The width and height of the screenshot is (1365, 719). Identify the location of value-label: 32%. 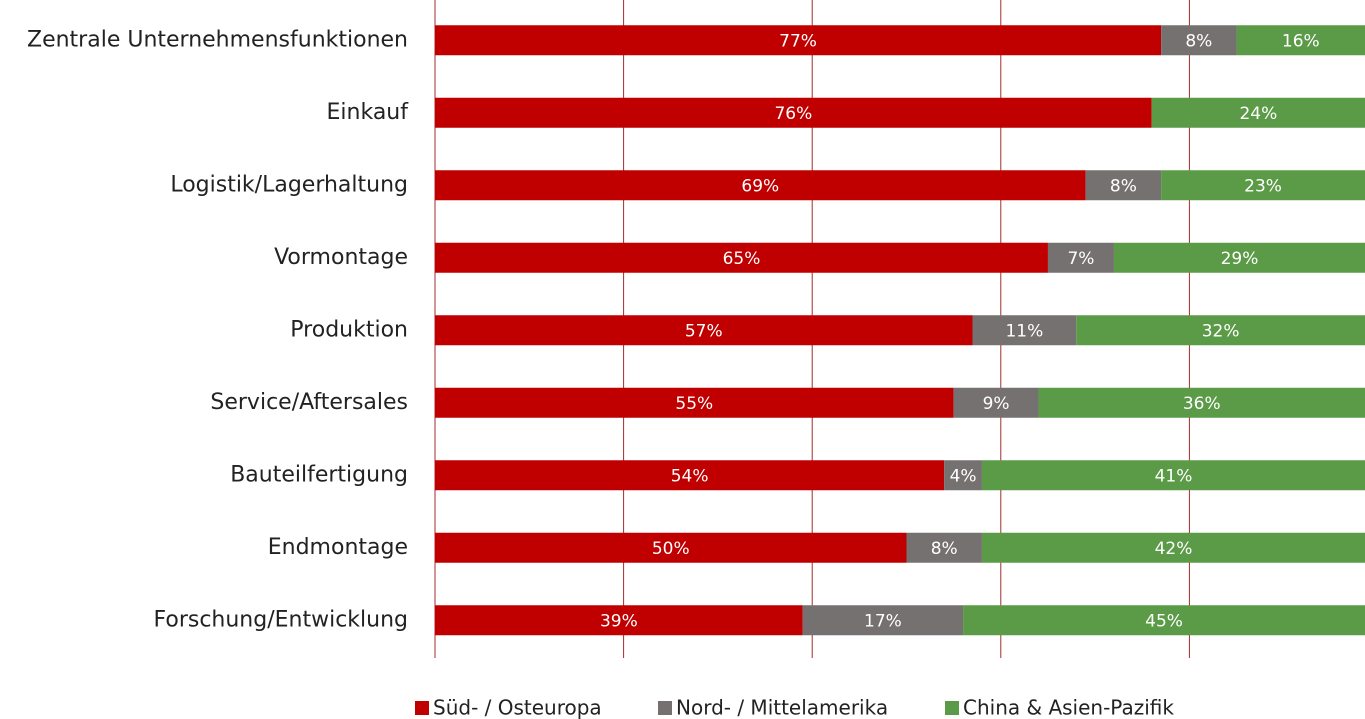
(1221, 331).